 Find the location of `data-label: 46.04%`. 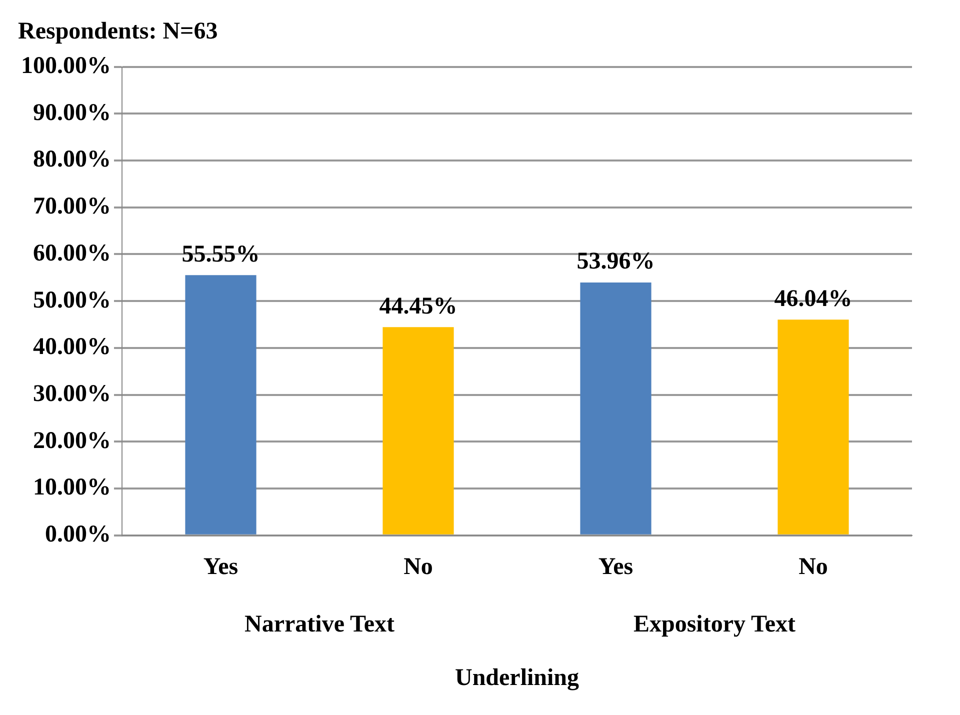

data-label: 46.04% is located at coordinates (813, 299).